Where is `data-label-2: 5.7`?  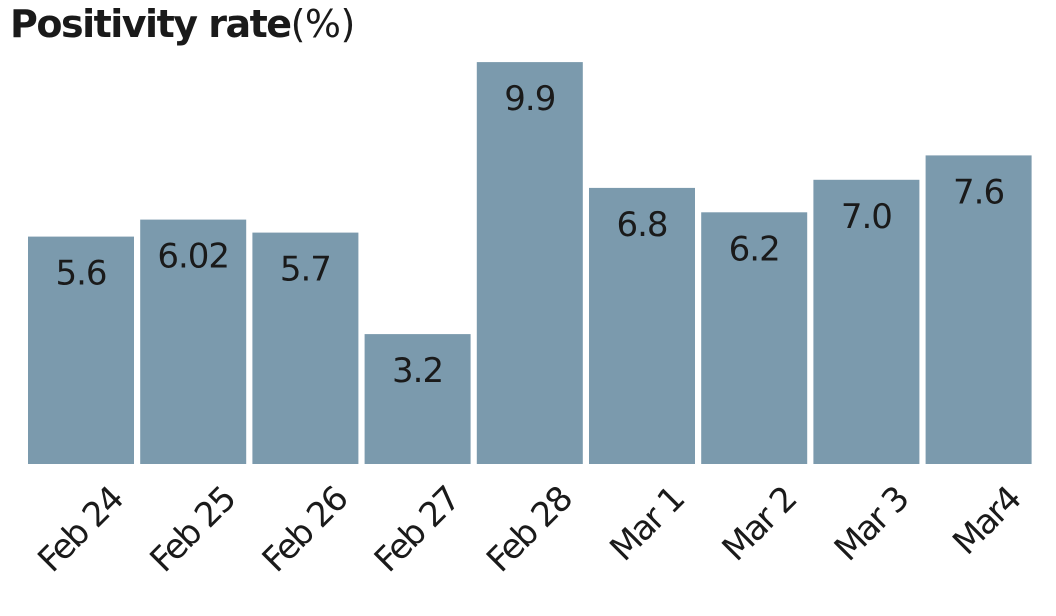 data-label-2: 5.7 is located at coordinates (305, 270).